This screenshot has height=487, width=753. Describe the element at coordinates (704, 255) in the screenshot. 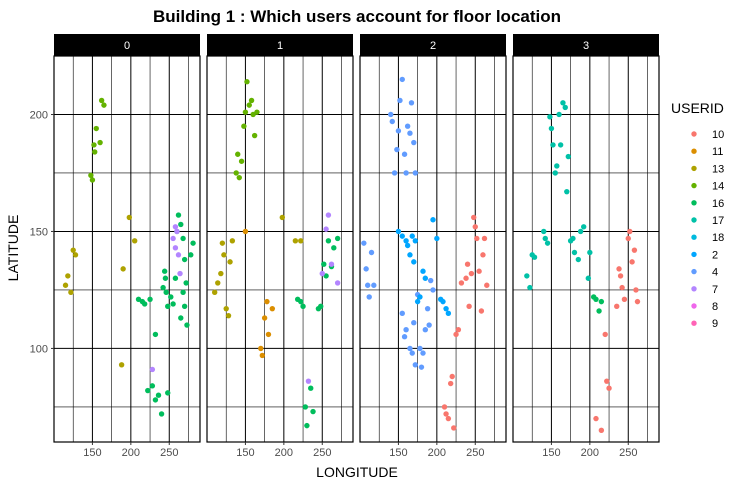

I see `legend-item-2: 2` at that location.